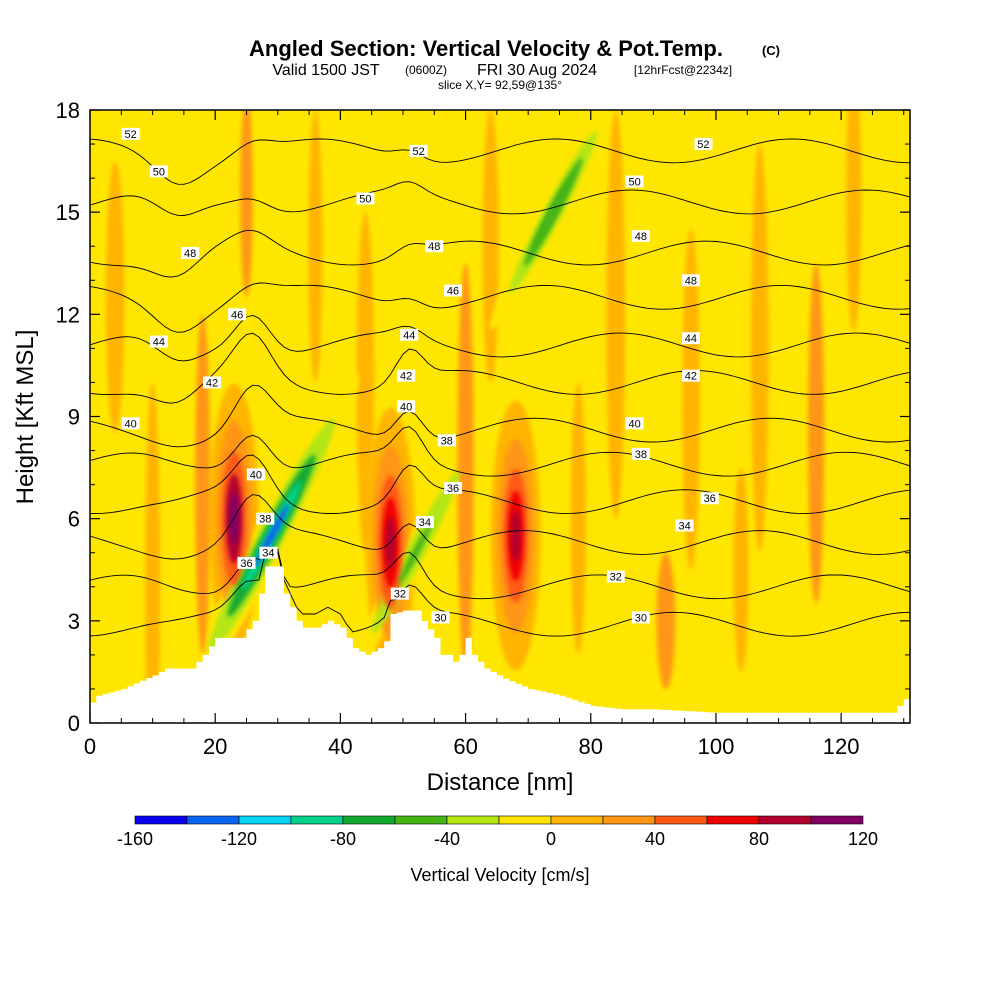 This screenshot has width=1000, height=1000. Describe the element at coordinates (426, 70) in the screenshot. I see `valid-time-utc: (0600Z)` at that location.